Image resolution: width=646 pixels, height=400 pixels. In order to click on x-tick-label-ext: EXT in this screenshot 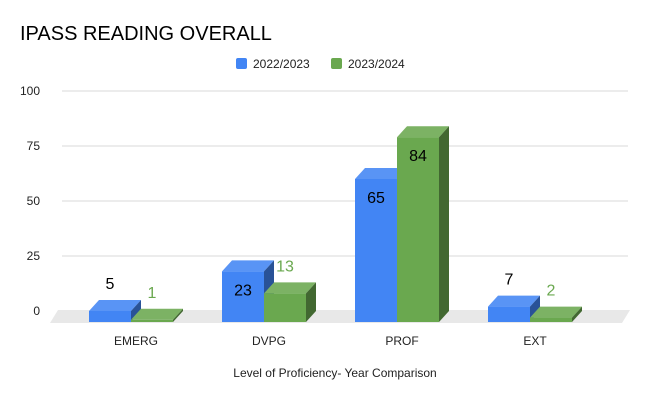, I will do `click(535, 341)`.